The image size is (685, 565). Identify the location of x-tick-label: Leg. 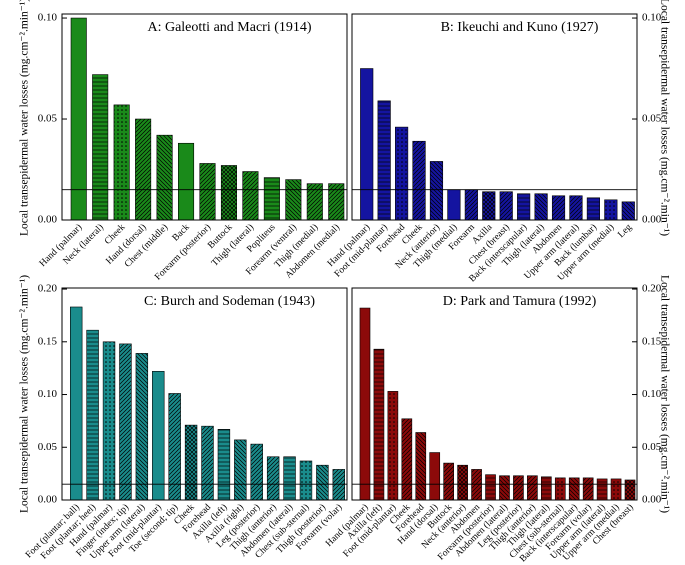
(625, 231).